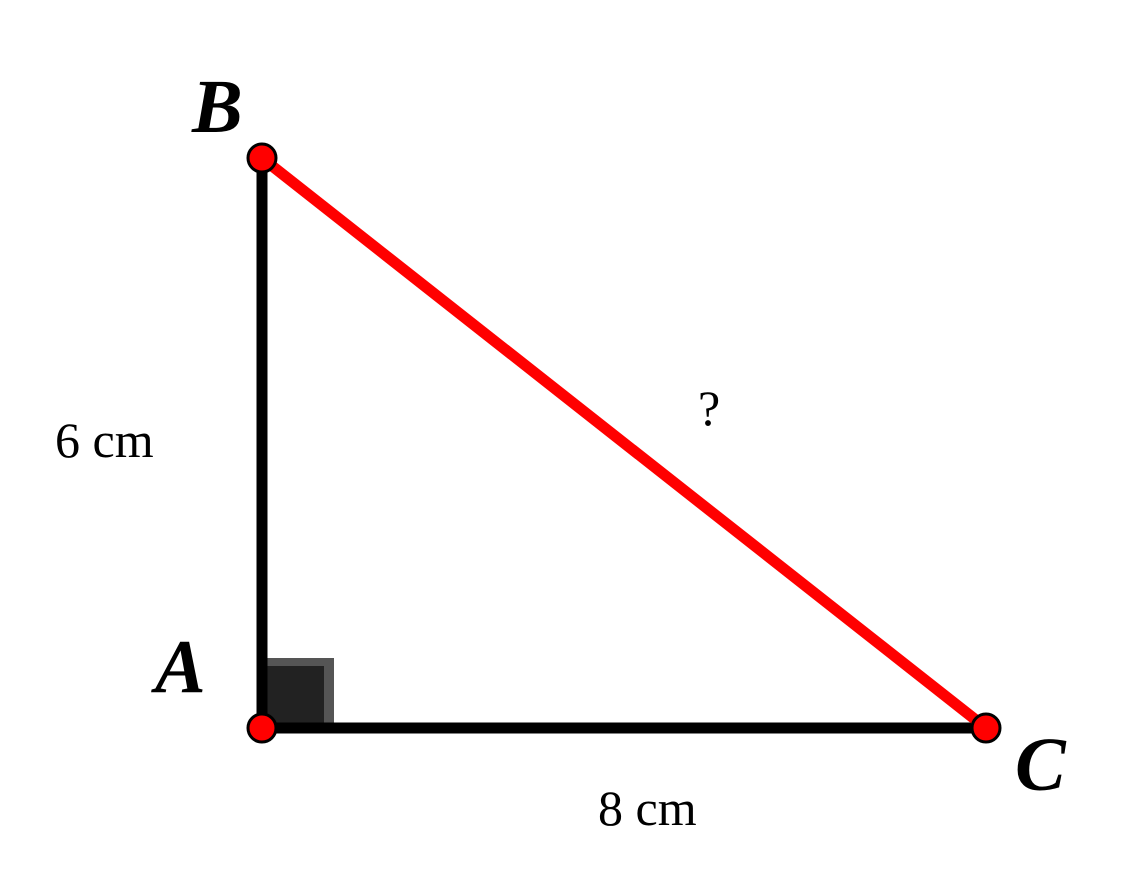  What do you see at coordinates (647, 808) in the screenshot?
I see `side-label: 8 cm` at bounding box center [647, 808].